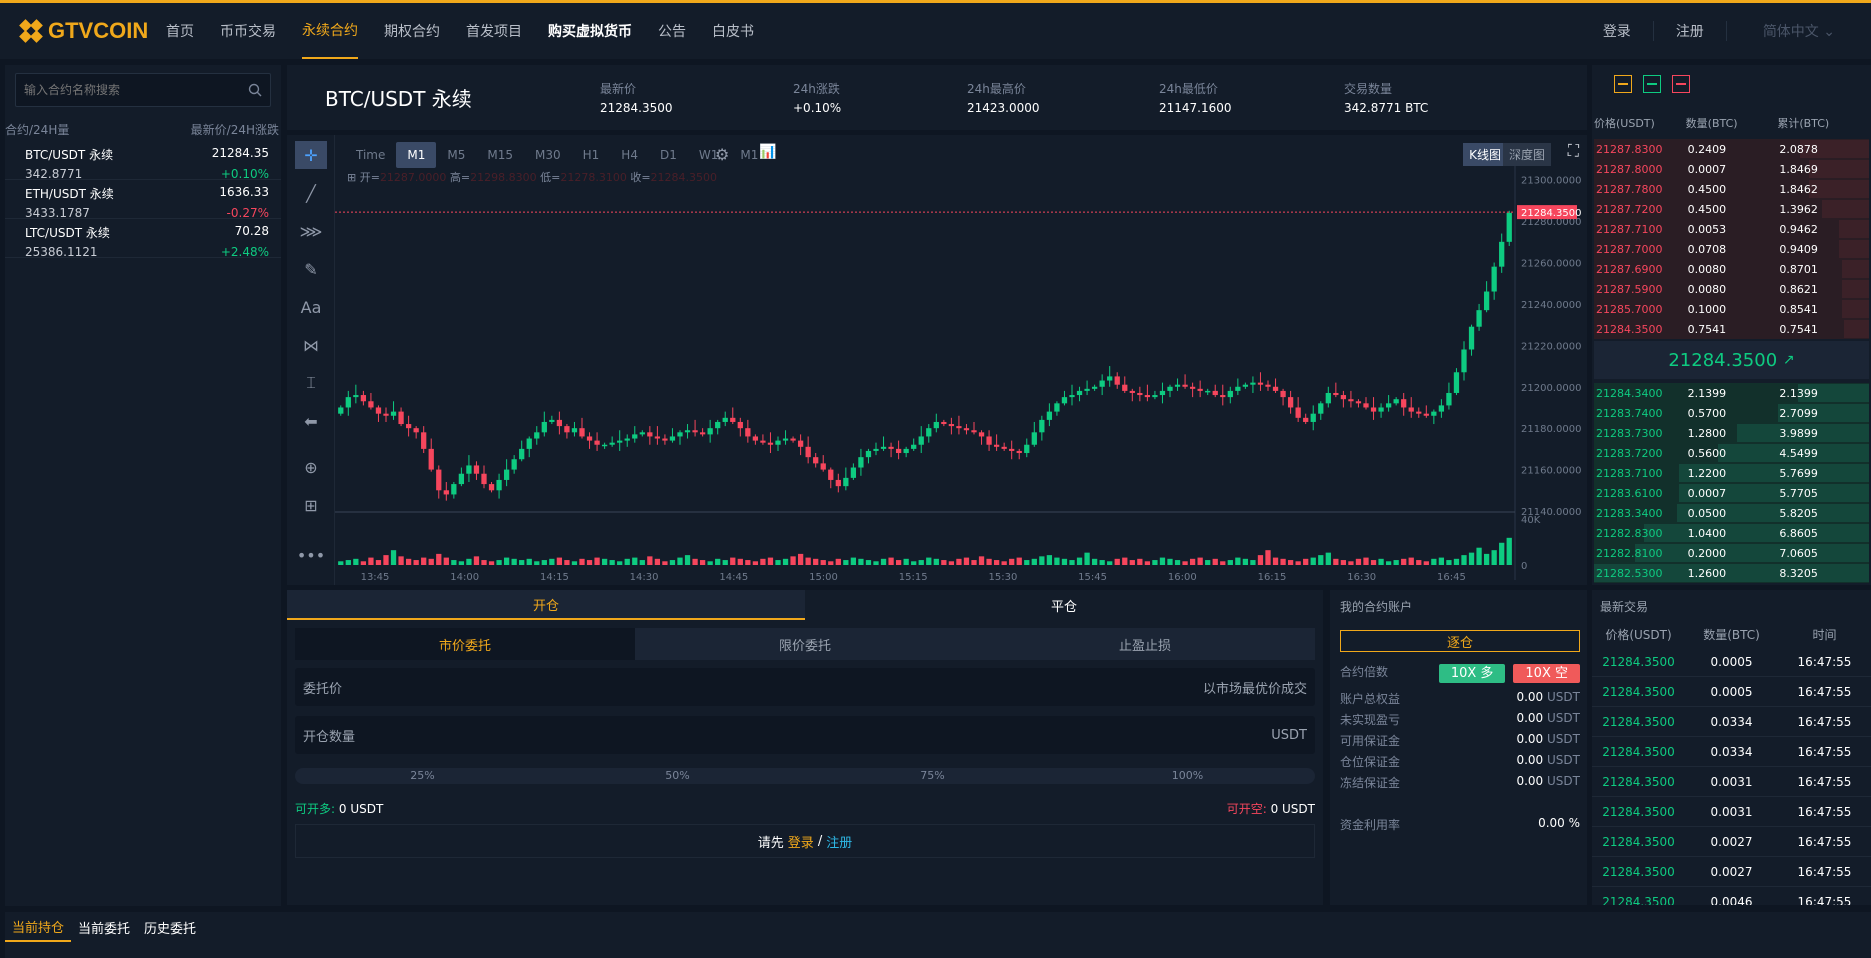 This screenshot has height=958, width=1871. What do you see at coordinates (465, 644) in the screenshot?
I see `order-type-0: 市价委托` at bounding box center [465, 644].